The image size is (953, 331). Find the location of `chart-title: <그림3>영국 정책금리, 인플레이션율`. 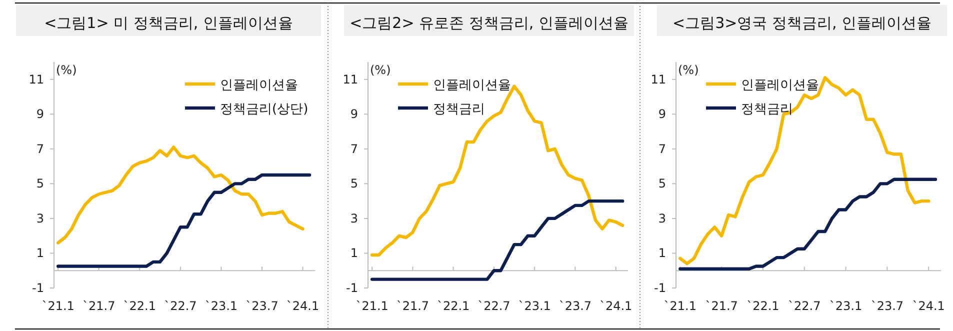

chart-title: <그림3>영국 정책금리, 인플레이션율 is located at coordinates (802, 23).